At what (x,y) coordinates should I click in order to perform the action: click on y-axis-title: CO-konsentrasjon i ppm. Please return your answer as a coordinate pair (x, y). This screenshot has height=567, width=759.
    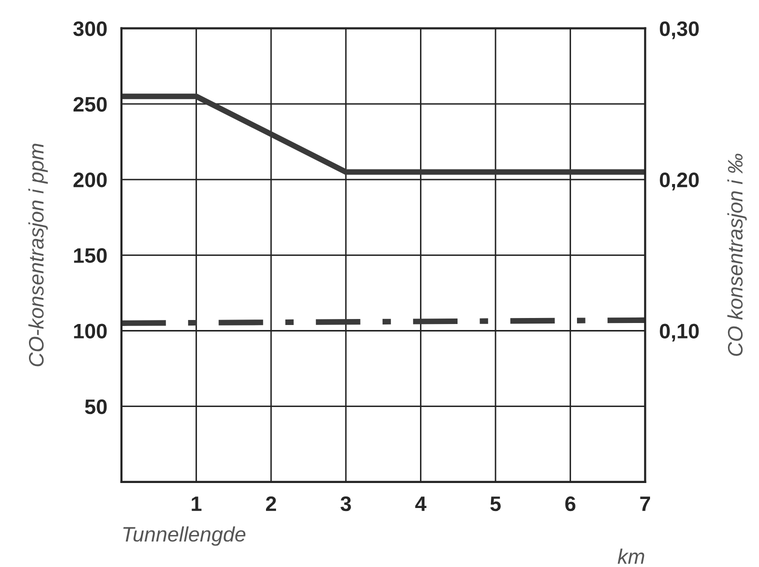
    Looking at the image, I should click on (38, 255).